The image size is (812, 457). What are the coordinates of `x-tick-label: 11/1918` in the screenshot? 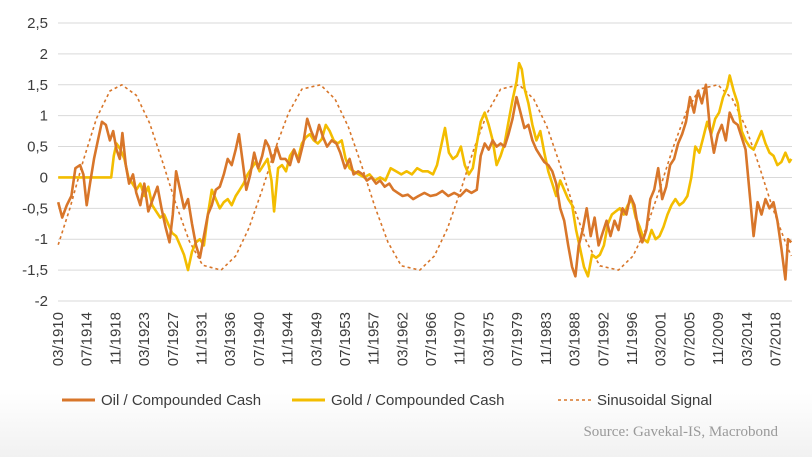 It's located at (115, 338).